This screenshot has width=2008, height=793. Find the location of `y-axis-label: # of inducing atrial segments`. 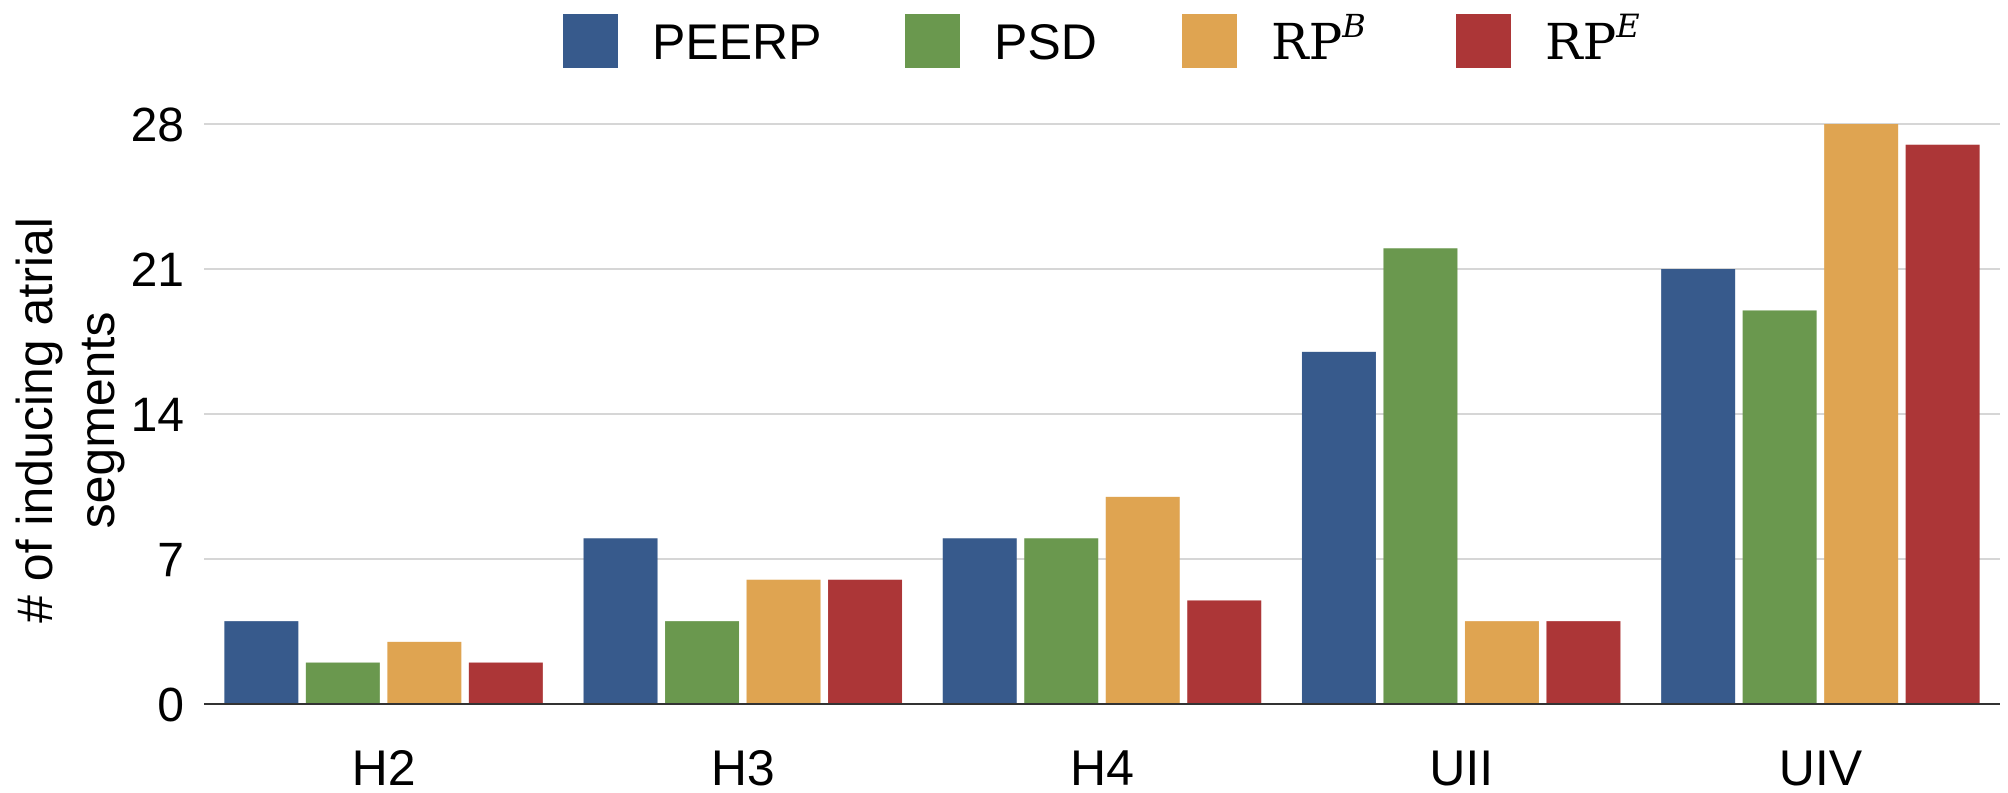

y-axis-label: # of inducing atrial segments is located at coordinates (66, 420).